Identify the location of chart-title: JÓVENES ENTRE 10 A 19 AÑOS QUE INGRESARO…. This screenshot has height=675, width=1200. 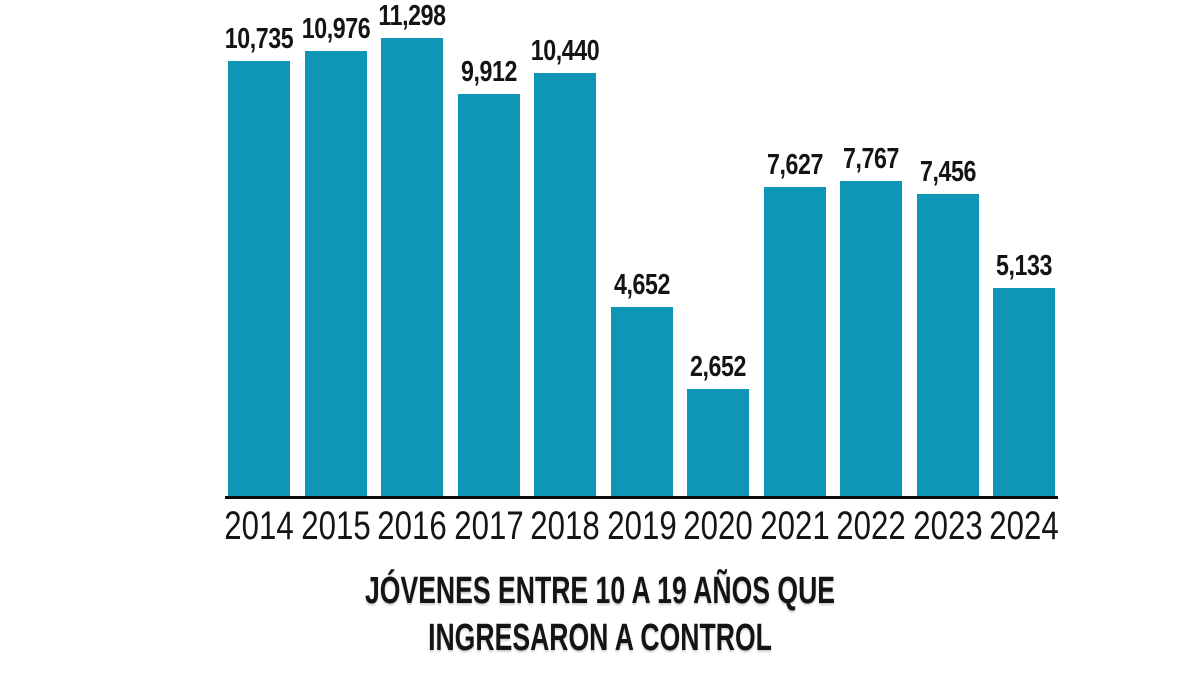
(600, 615).